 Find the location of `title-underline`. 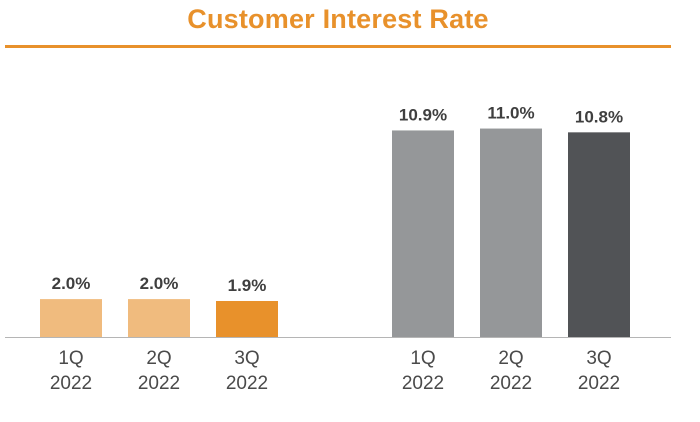

title-underline is located at coordinates (338, 46).